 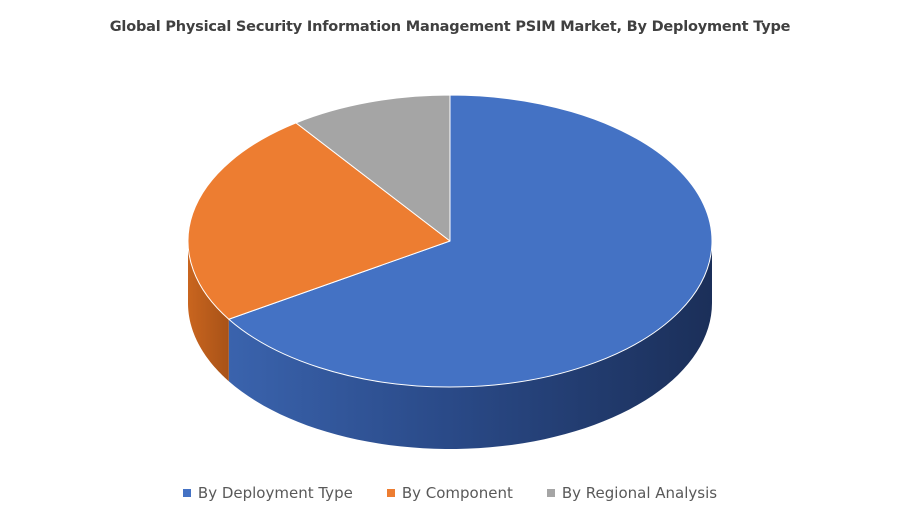 I want to click on slice-regional-analysis, so click(x=373, y=168).